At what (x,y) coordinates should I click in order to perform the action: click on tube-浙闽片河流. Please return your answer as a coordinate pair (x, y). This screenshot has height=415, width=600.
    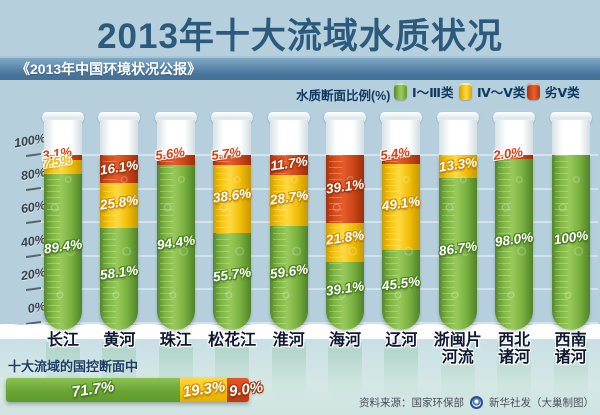
    Looking at the image, I should click on (457, 221).